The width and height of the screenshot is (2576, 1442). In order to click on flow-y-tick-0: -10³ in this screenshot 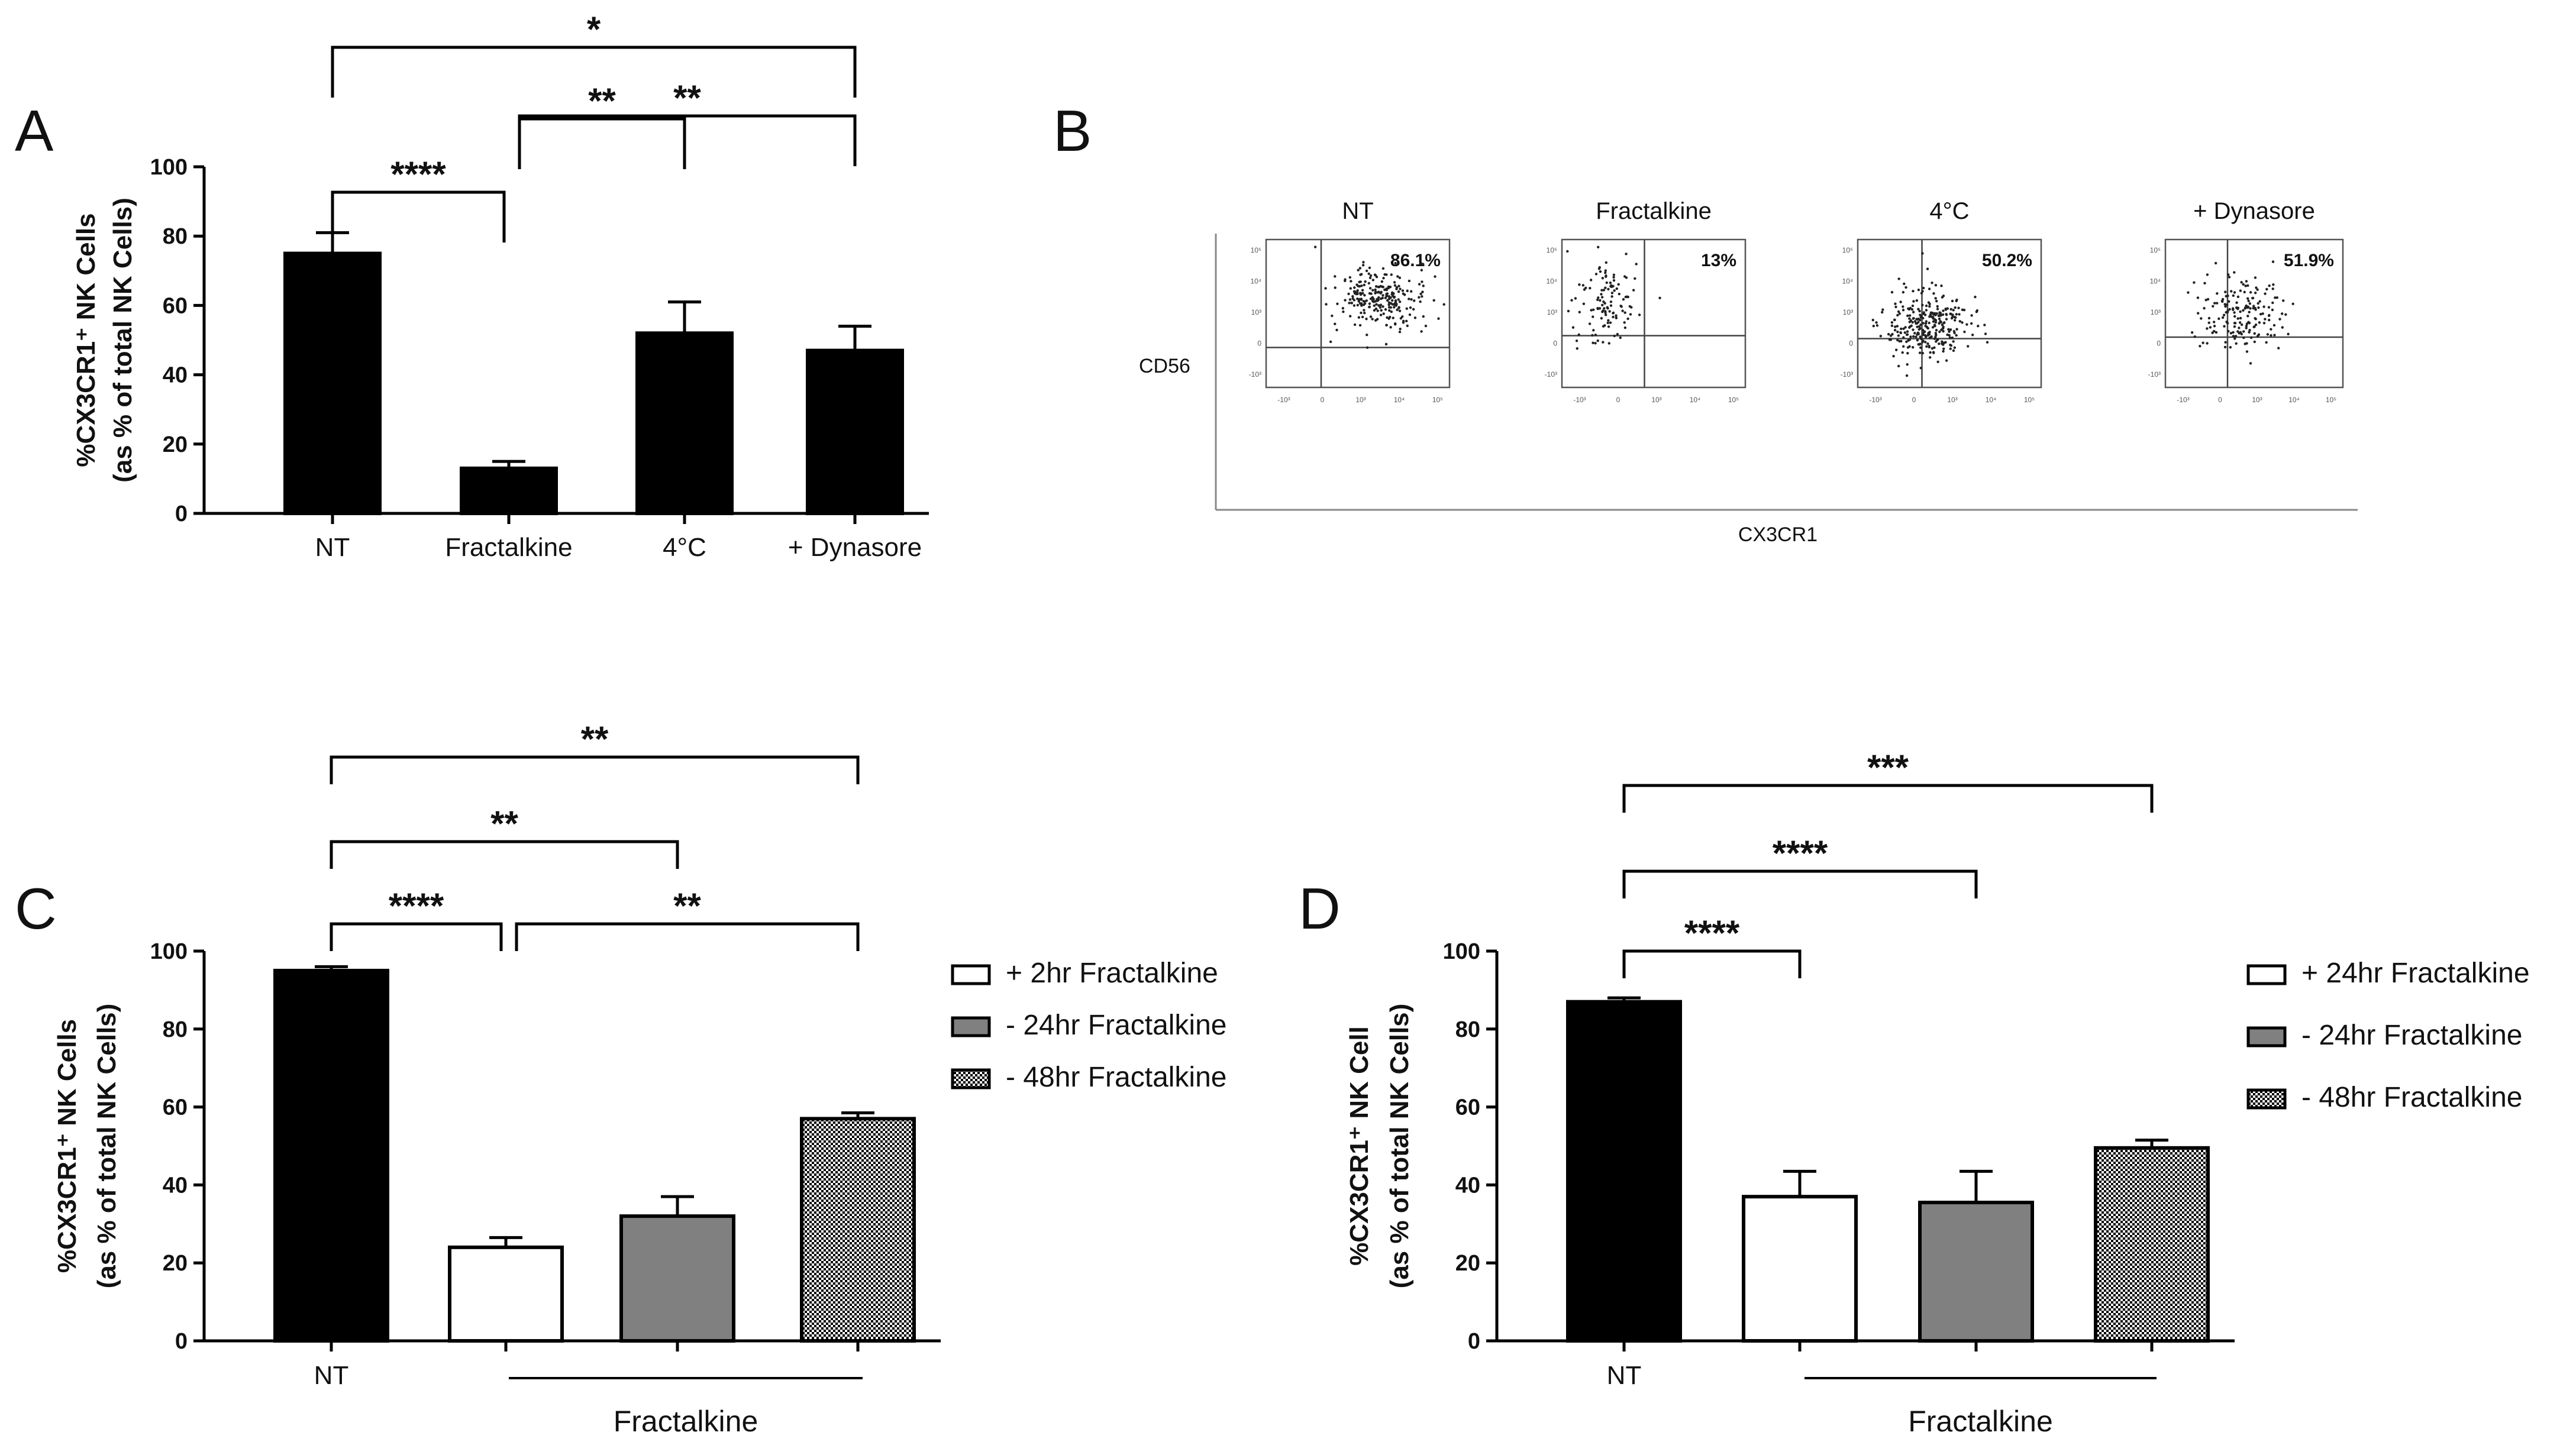, I will do `click(1255, 374)`.